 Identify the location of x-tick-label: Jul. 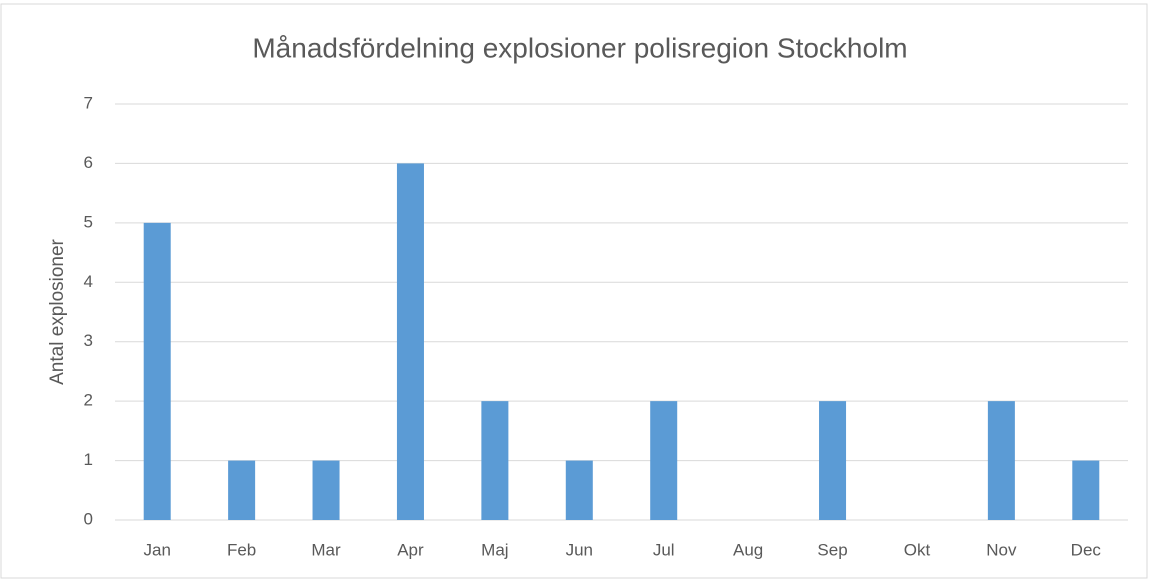
(664, 549).